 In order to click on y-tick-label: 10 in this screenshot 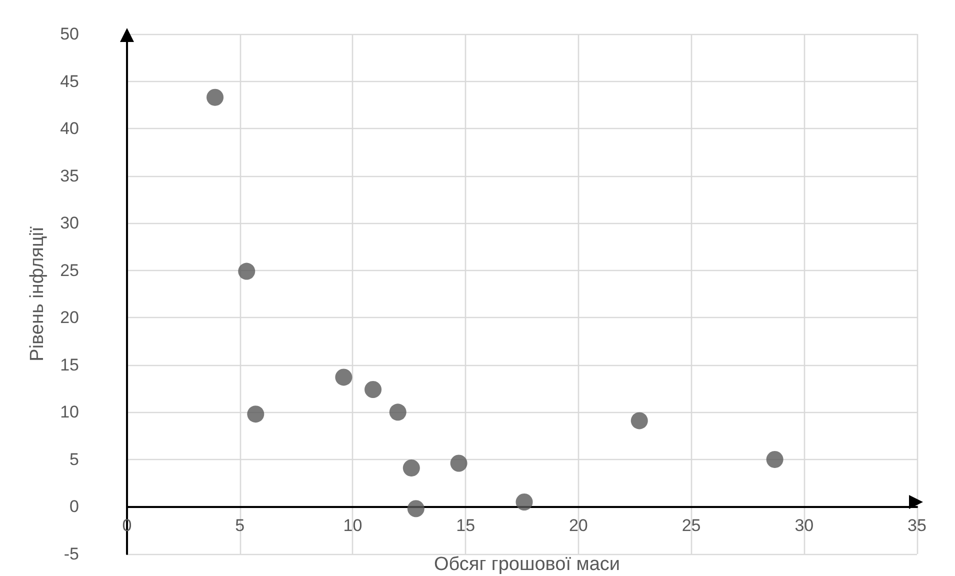, I will do `click(69, 412)`.